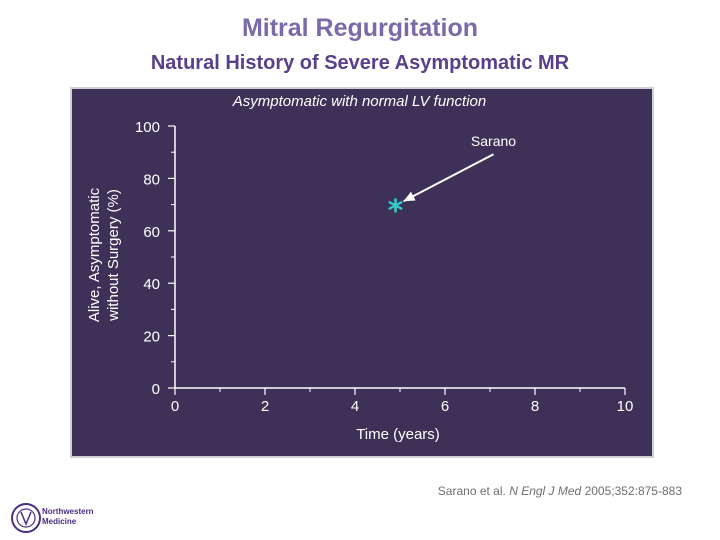  What do you see at coordinates (359, 101) in the screenshot?
I see `chart-title: Asymptomatic with normal LV function` at bounding box center [359, 101].